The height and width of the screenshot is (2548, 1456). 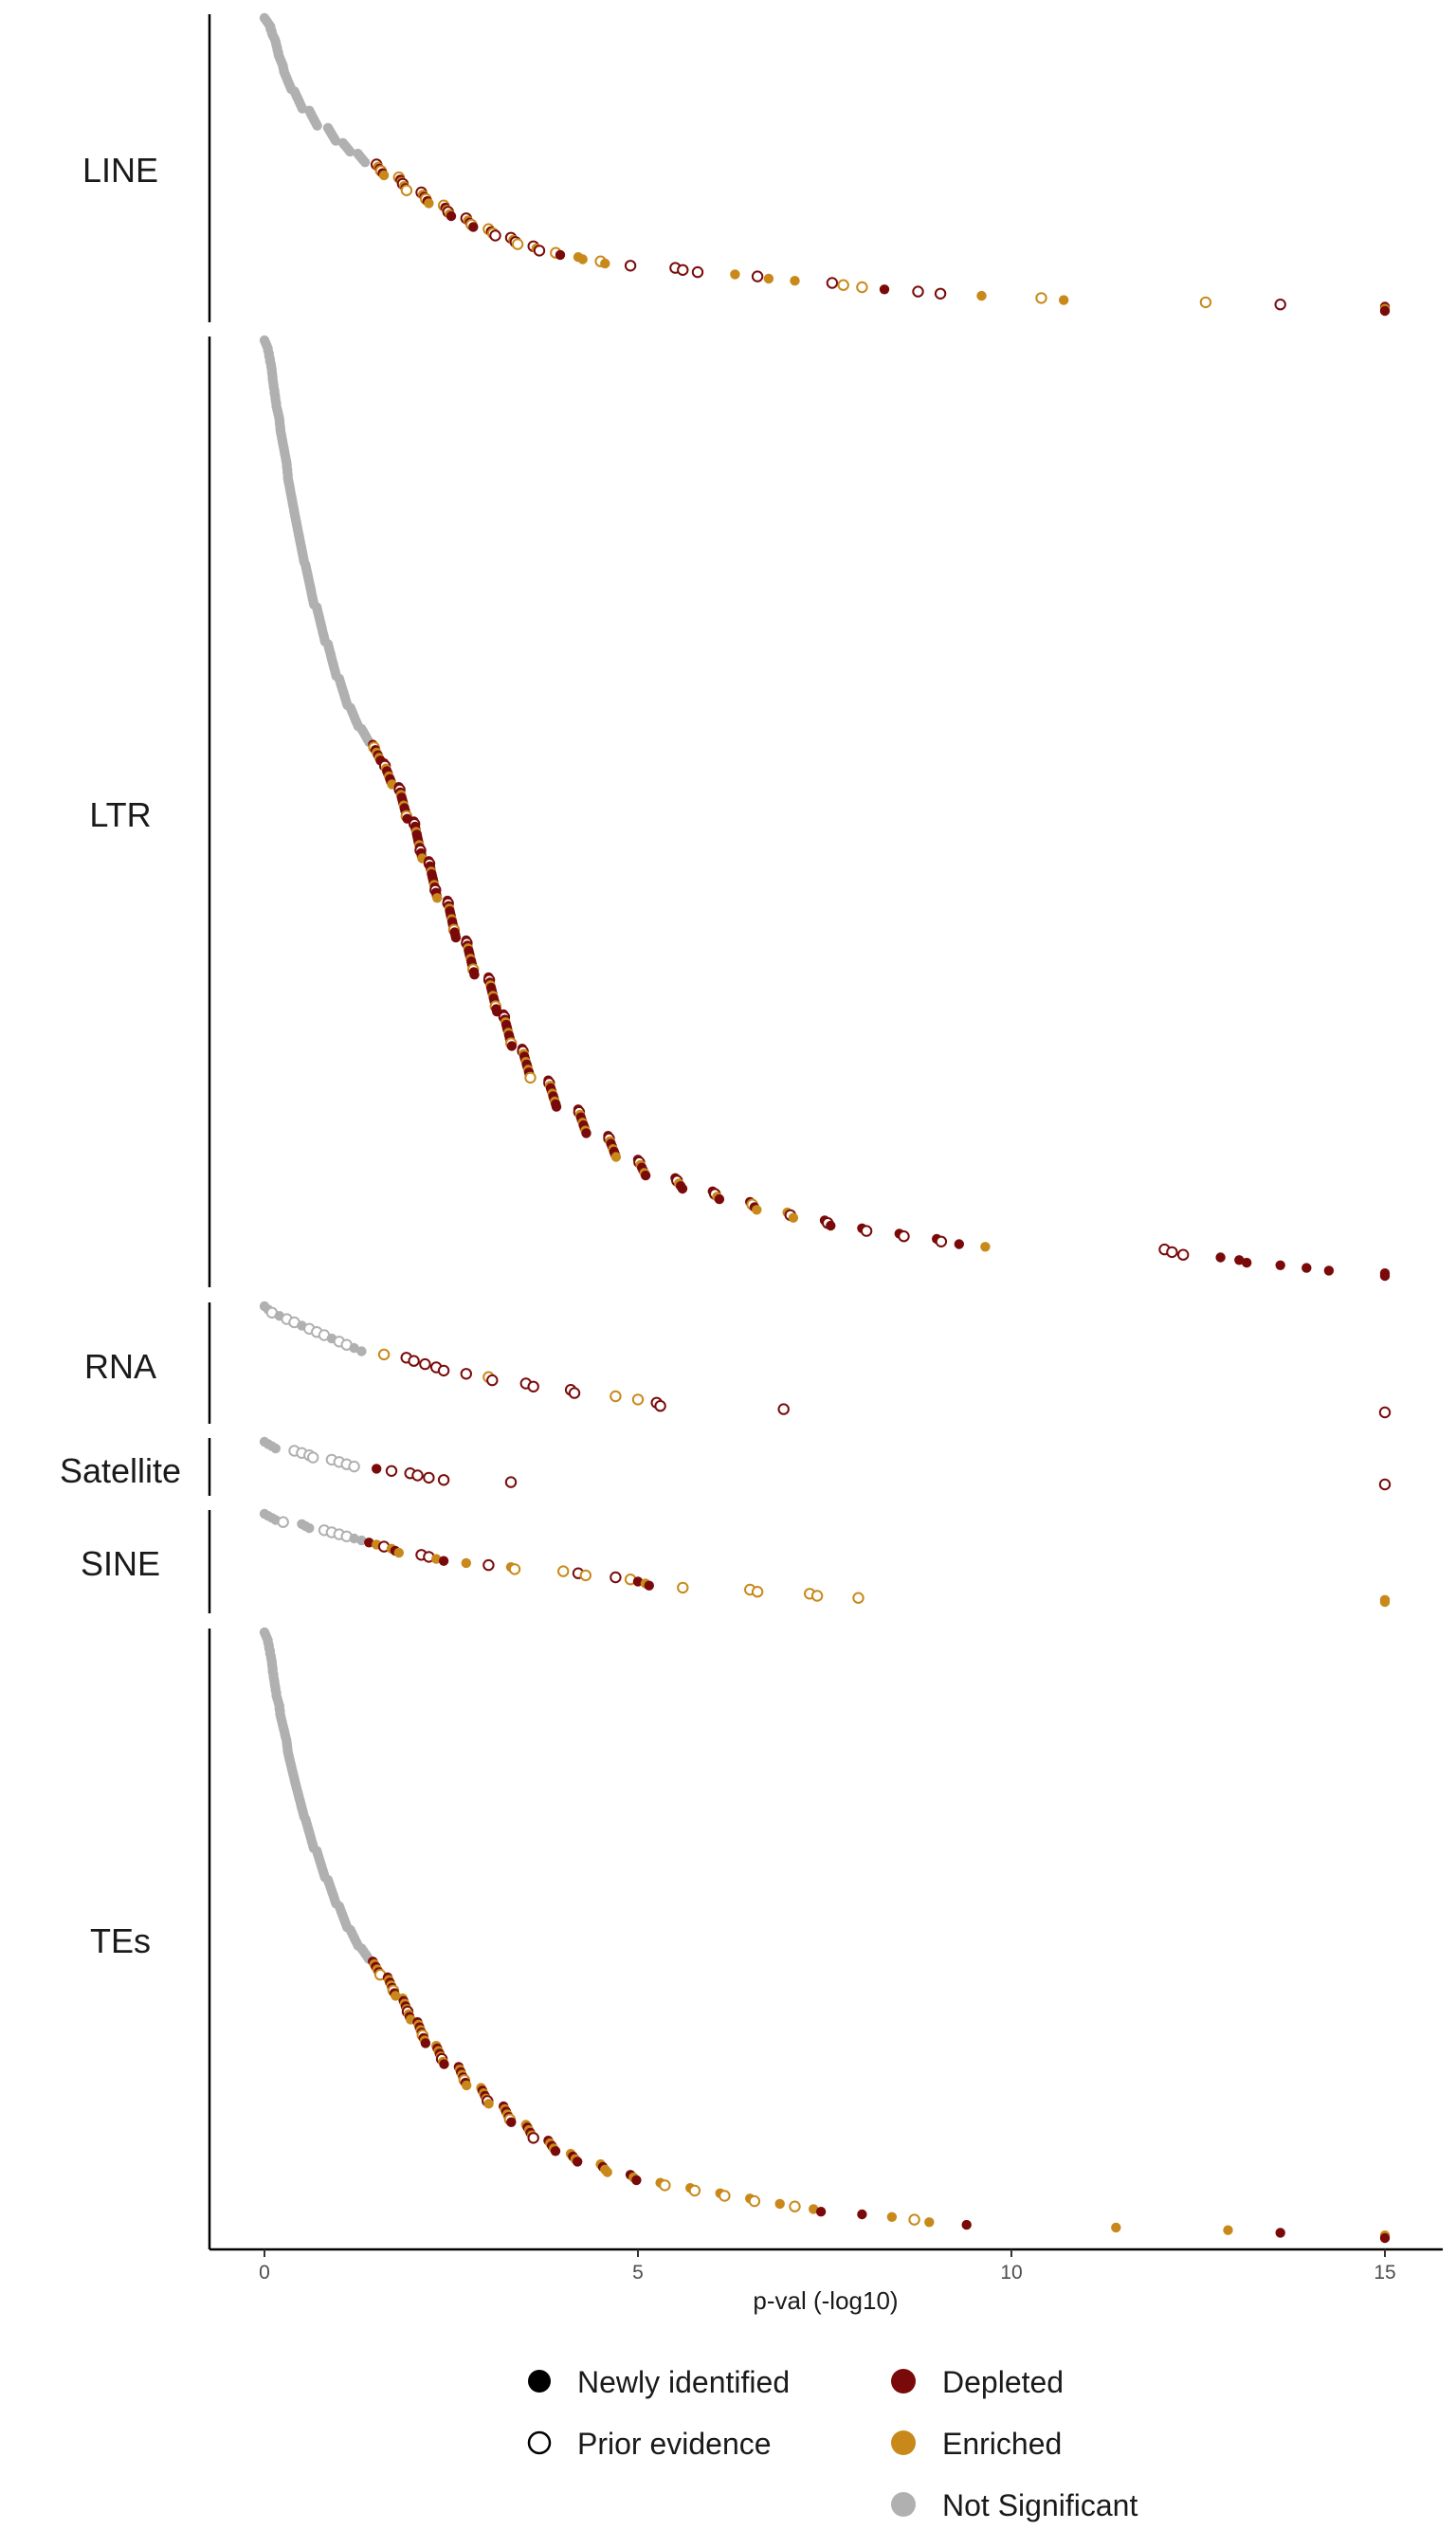 I want to click on legend-newly-identified-label: Newly identified, so click(x=683, y=2382).